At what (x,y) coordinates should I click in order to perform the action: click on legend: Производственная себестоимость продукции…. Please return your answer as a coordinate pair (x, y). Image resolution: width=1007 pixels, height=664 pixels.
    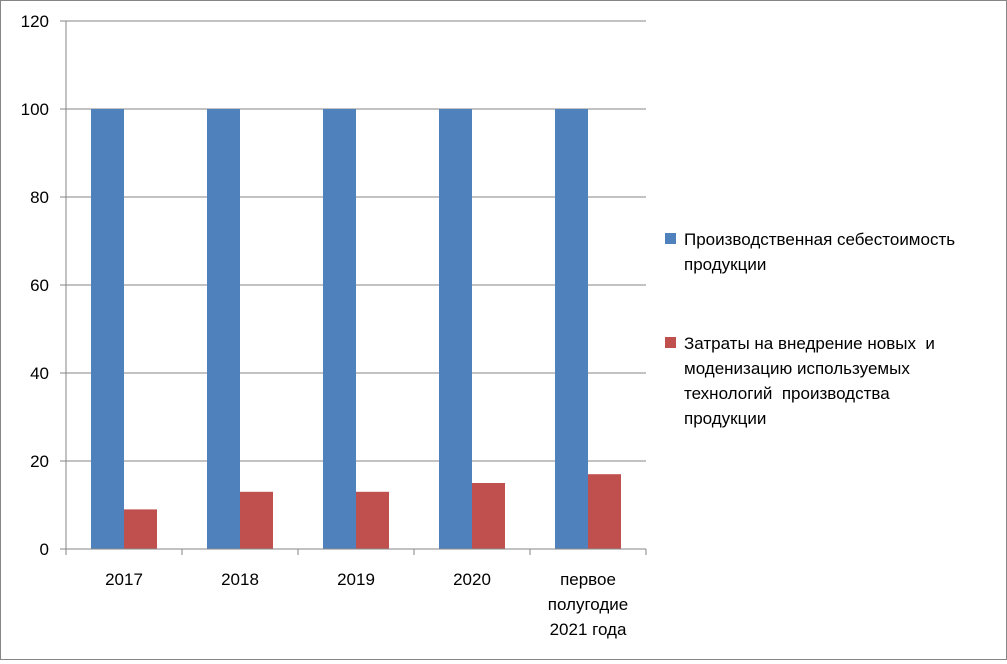
    Looking at the image, I should click on (835, 329).